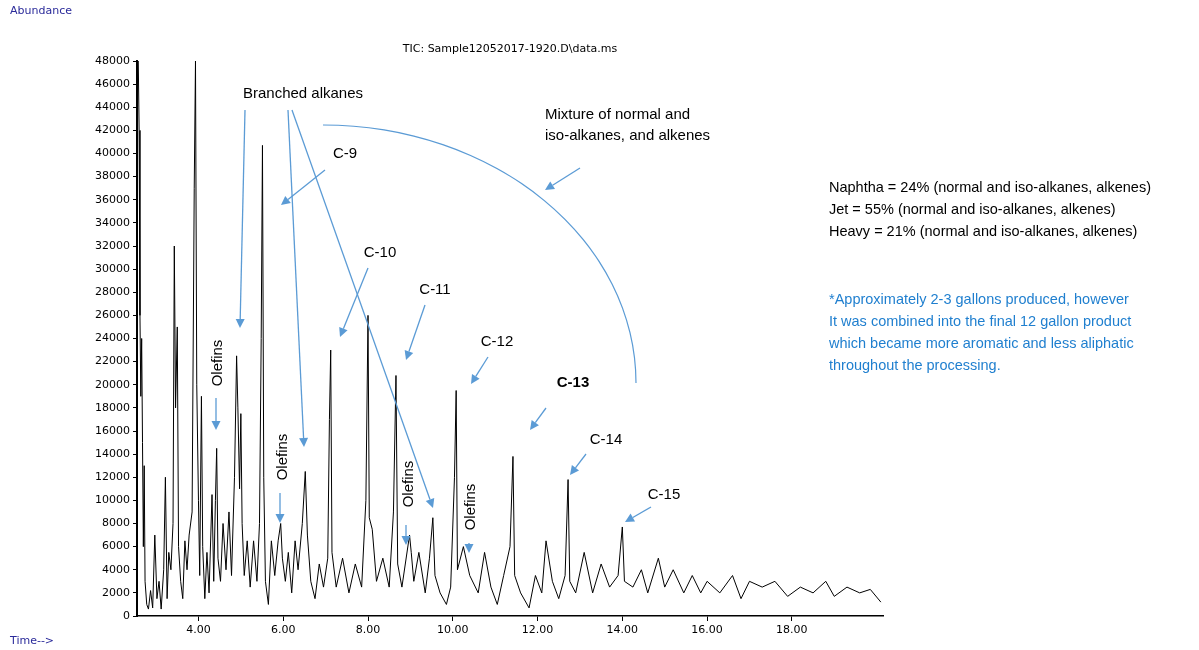 This screenshot has width=1199, height=650. What do you see at coordinates (112, 199) in the screenshot?
I see `y-tick-label: 36000` at bounding box center [112, 199].